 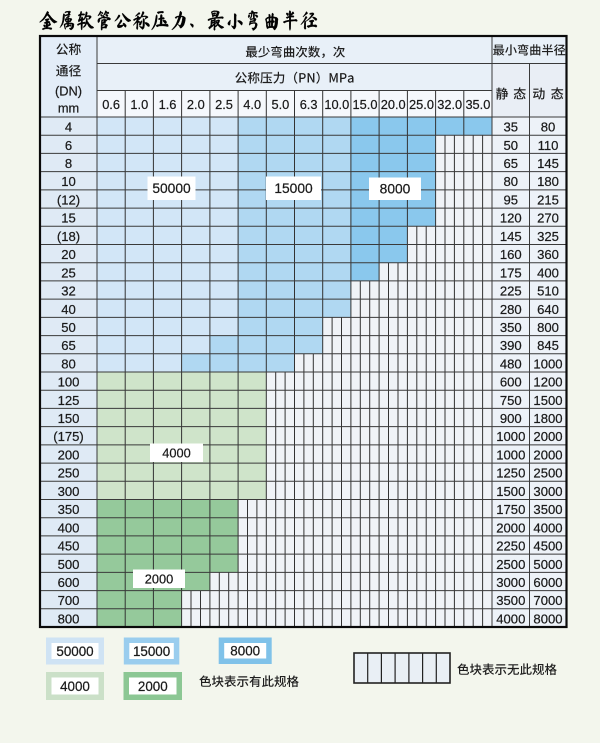 I want to click on svg-text: 900, so click(x=511, y=418).